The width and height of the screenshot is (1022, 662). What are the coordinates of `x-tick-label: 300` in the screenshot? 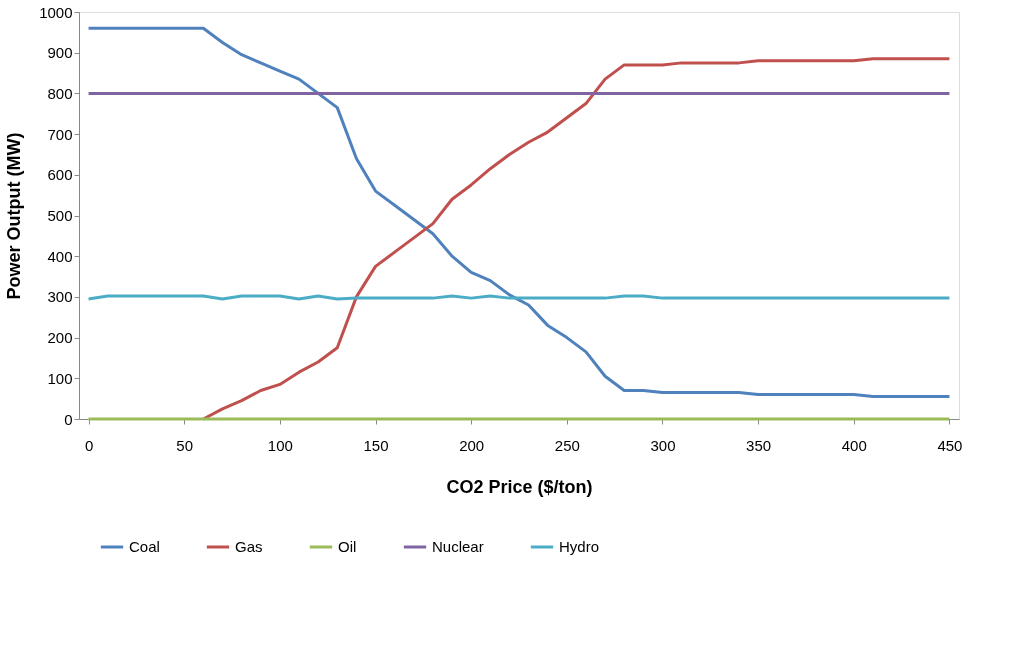 It's located at (663, 445).